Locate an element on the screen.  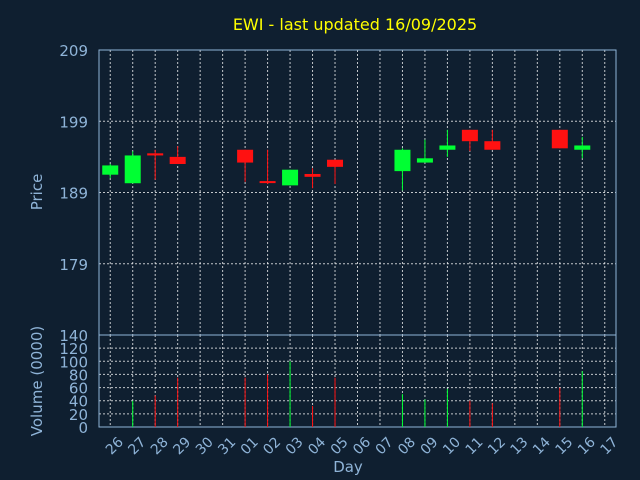
volume-tick-label: 40 is located at coordinates (78, 402).